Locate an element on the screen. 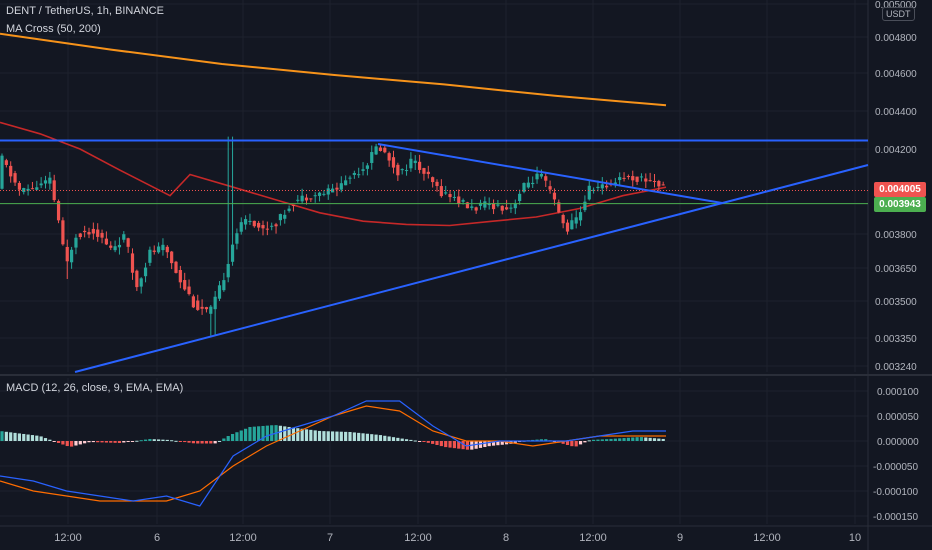 The width and height of the screenshot is (932, 550). macd-legend: MACD (12, 26, close, 9, EMA, EMA) is located at coordinates (95, 388).